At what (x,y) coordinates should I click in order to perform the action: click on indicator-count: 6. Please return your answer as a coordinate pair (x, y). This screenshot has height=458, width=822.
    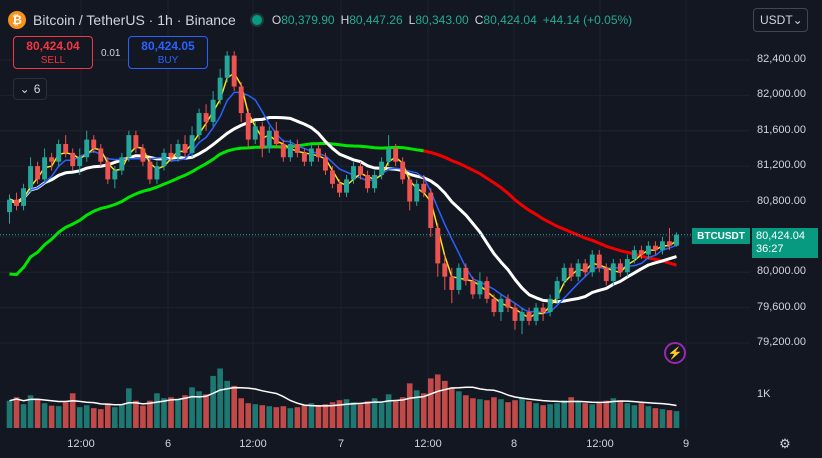
    Looking at the image, I should click on (37, 89).